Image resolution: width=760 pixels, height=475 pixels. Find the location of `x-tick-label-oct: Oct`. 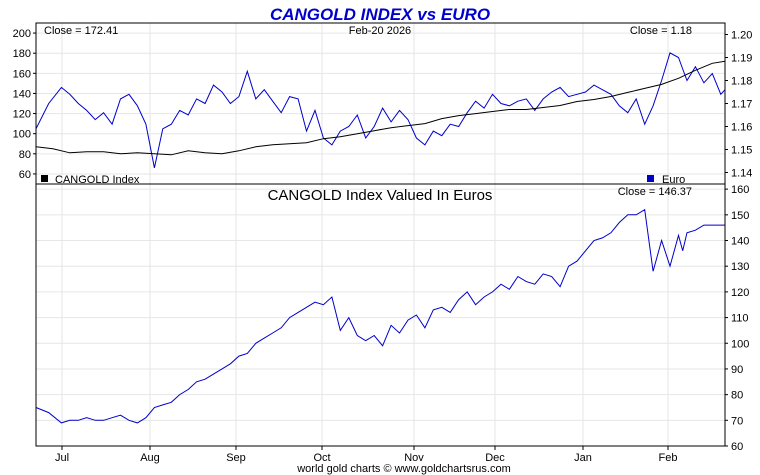

x-tick-label-oct: Oct is located at coordinates (321, 458).